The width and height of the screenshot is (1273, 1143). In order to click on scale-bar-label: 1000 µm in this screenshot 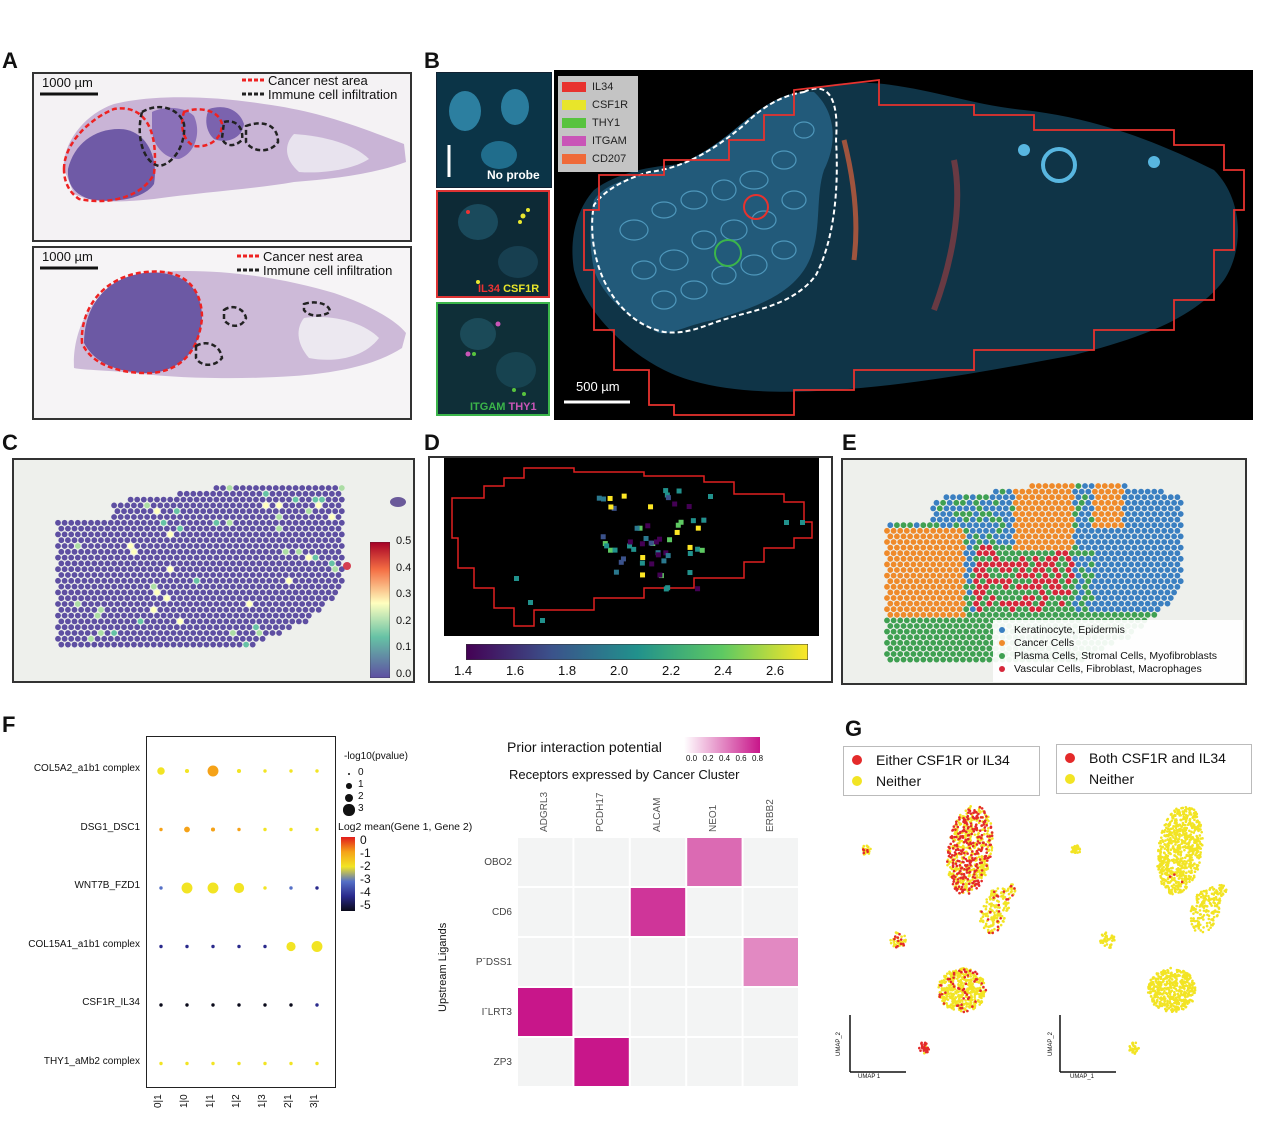, I will do `click(67, 82)`.